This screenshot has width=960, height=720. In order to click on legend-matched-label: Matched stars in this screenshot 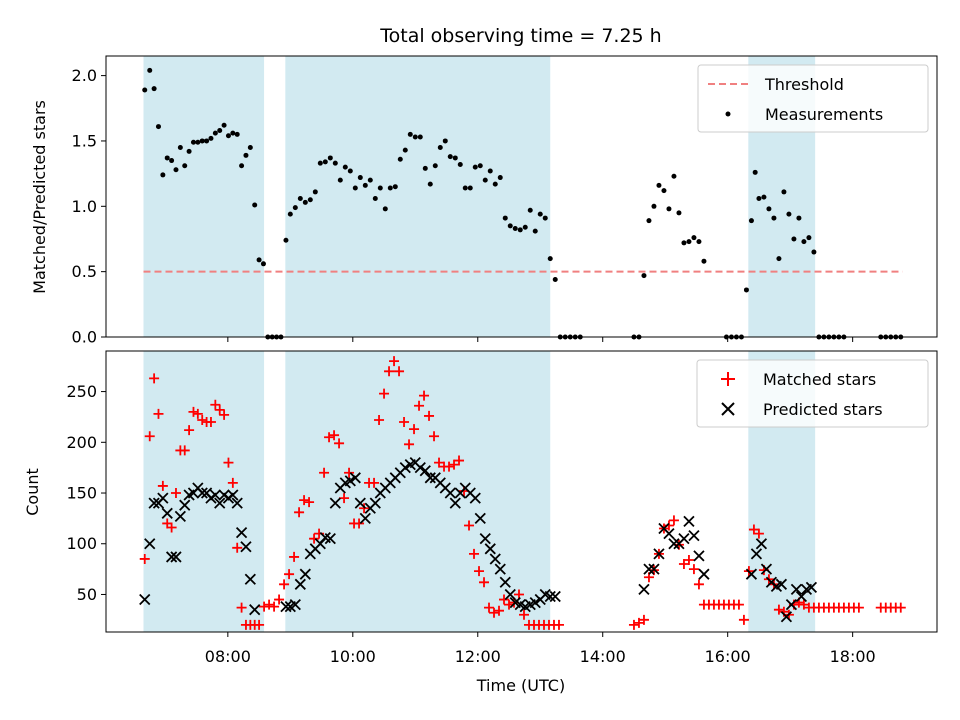, I will do `click(819, 379)`.